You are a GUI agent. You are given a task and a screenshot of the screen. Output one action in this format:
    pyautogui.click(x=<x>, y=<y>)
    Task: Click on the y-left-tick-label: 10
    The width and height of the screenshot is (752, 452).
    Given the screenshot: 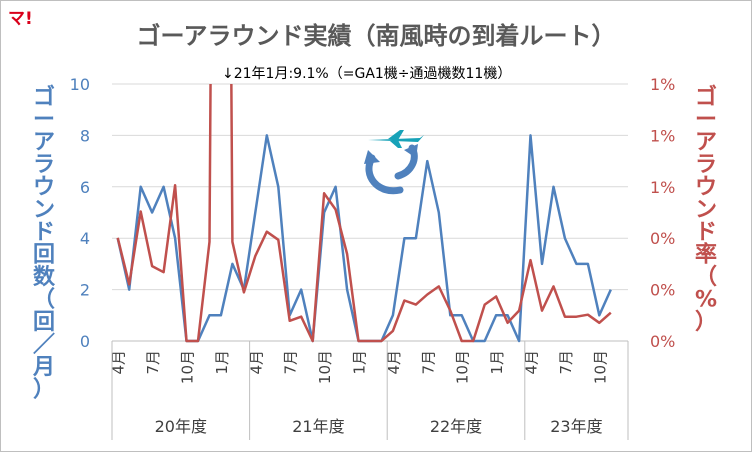 What is the action you would take?
    pyautogui.click(x=80, y=84)
    